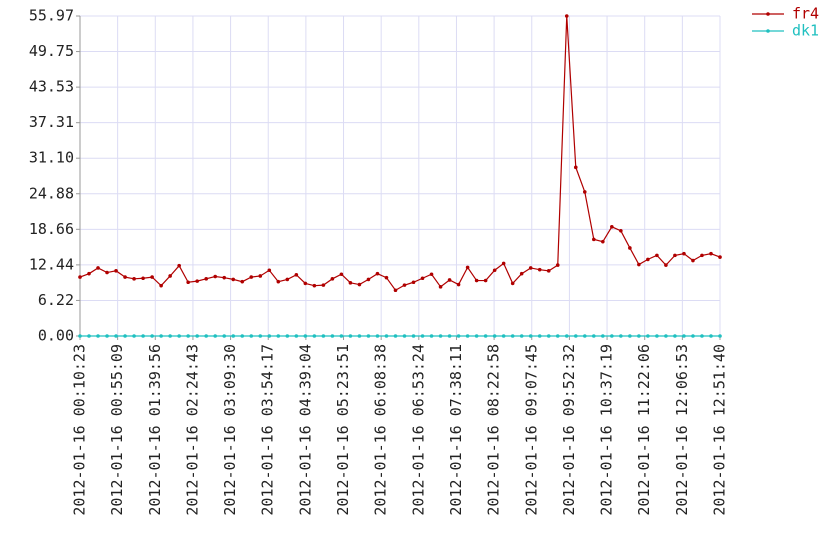 The width and height of the screenshot is (840, 560). What do you see at coordinates (644, 430) in the screenshot?
I see `x-tick-label: 2012-01-16 11:22:06` at bounding box center [644, 430].